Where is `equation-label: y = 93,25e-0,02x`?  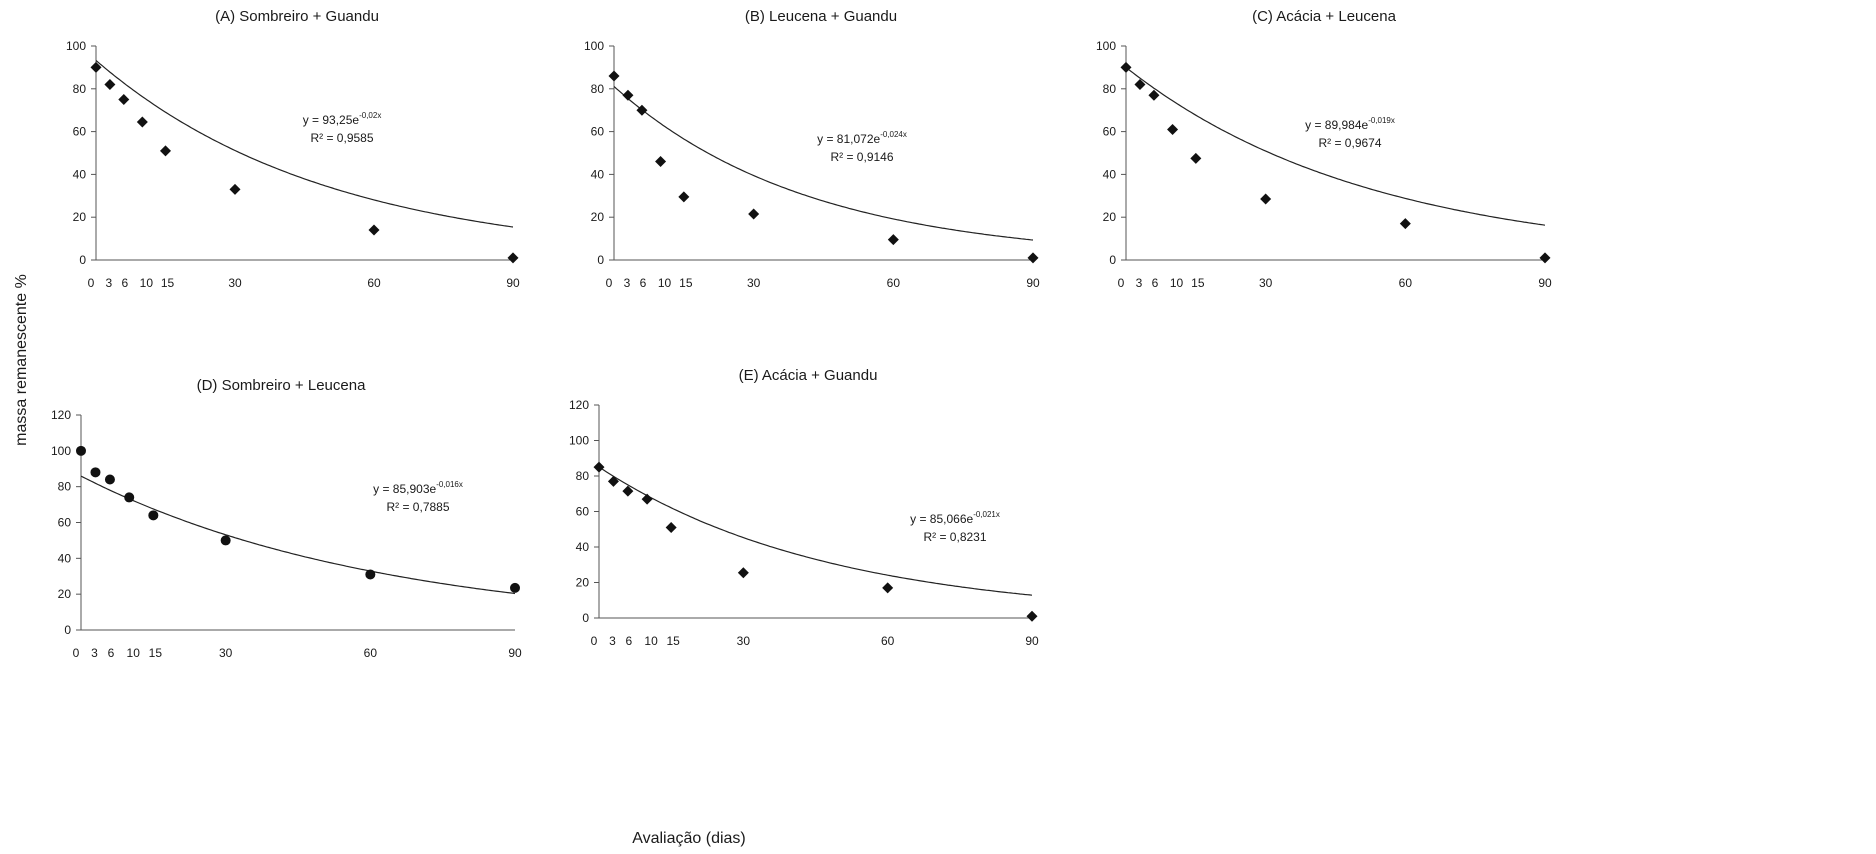
equation-label: y = 93,25e-0,02x is located at coordinates (342, 119).